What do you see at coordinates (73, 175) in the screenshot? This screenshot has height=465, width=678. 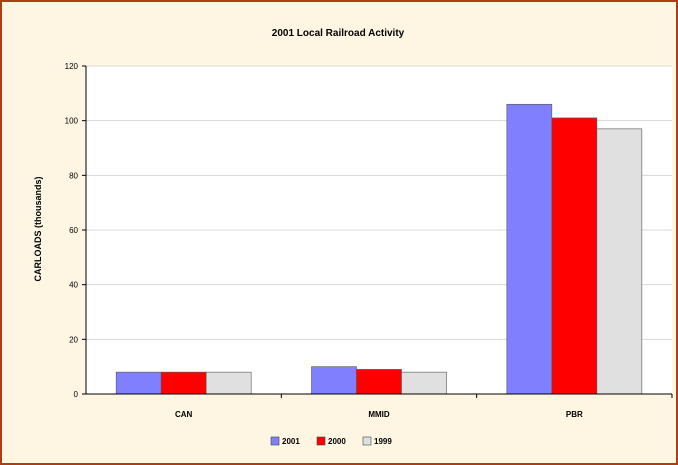 I see `y-tick-label: 80` at bounding box center [73, 175].